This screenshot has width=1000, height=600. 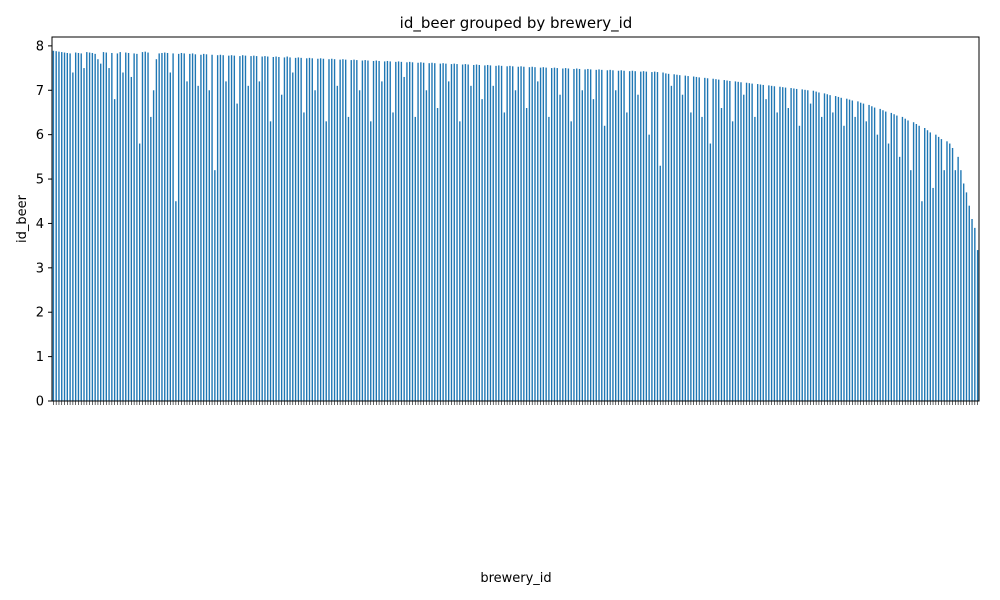 I want to click on y-tick-label: 4, so click(x=40, y=224).